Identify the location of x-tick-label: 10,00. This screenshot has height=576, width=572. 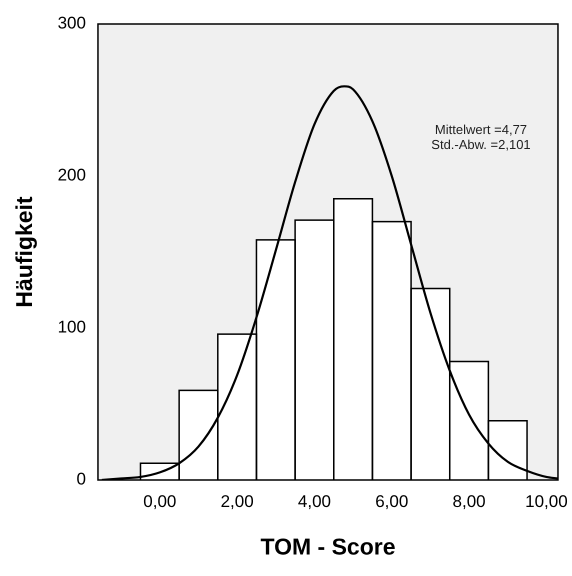
(546, 501).